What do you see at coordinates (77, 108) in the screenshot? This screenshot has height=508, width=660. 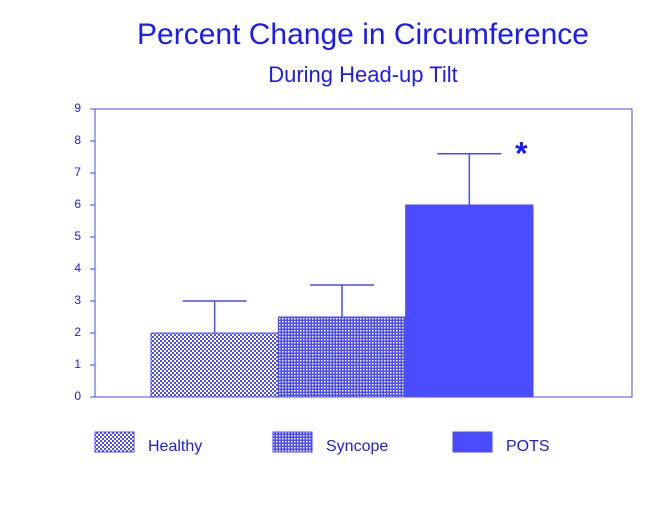 I see `y-tick-label: 9` at bounding box center [77, 108].